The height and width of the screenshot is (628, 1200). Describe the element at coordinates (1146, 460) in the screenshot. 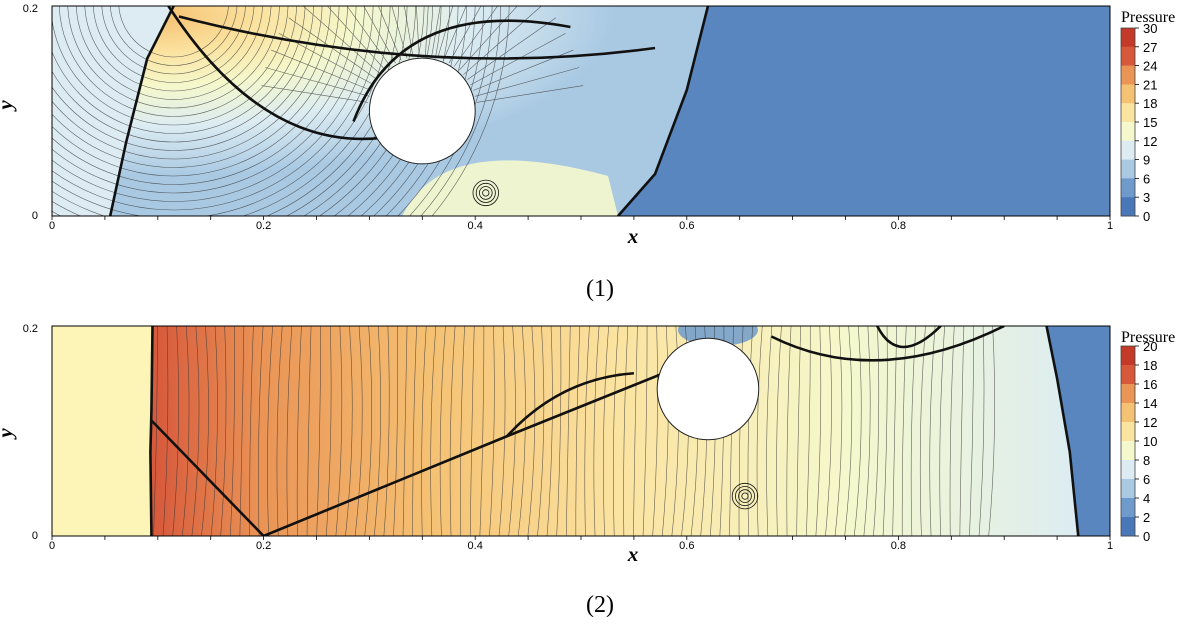

I see `colorbar-tick-label: 8` at that location.